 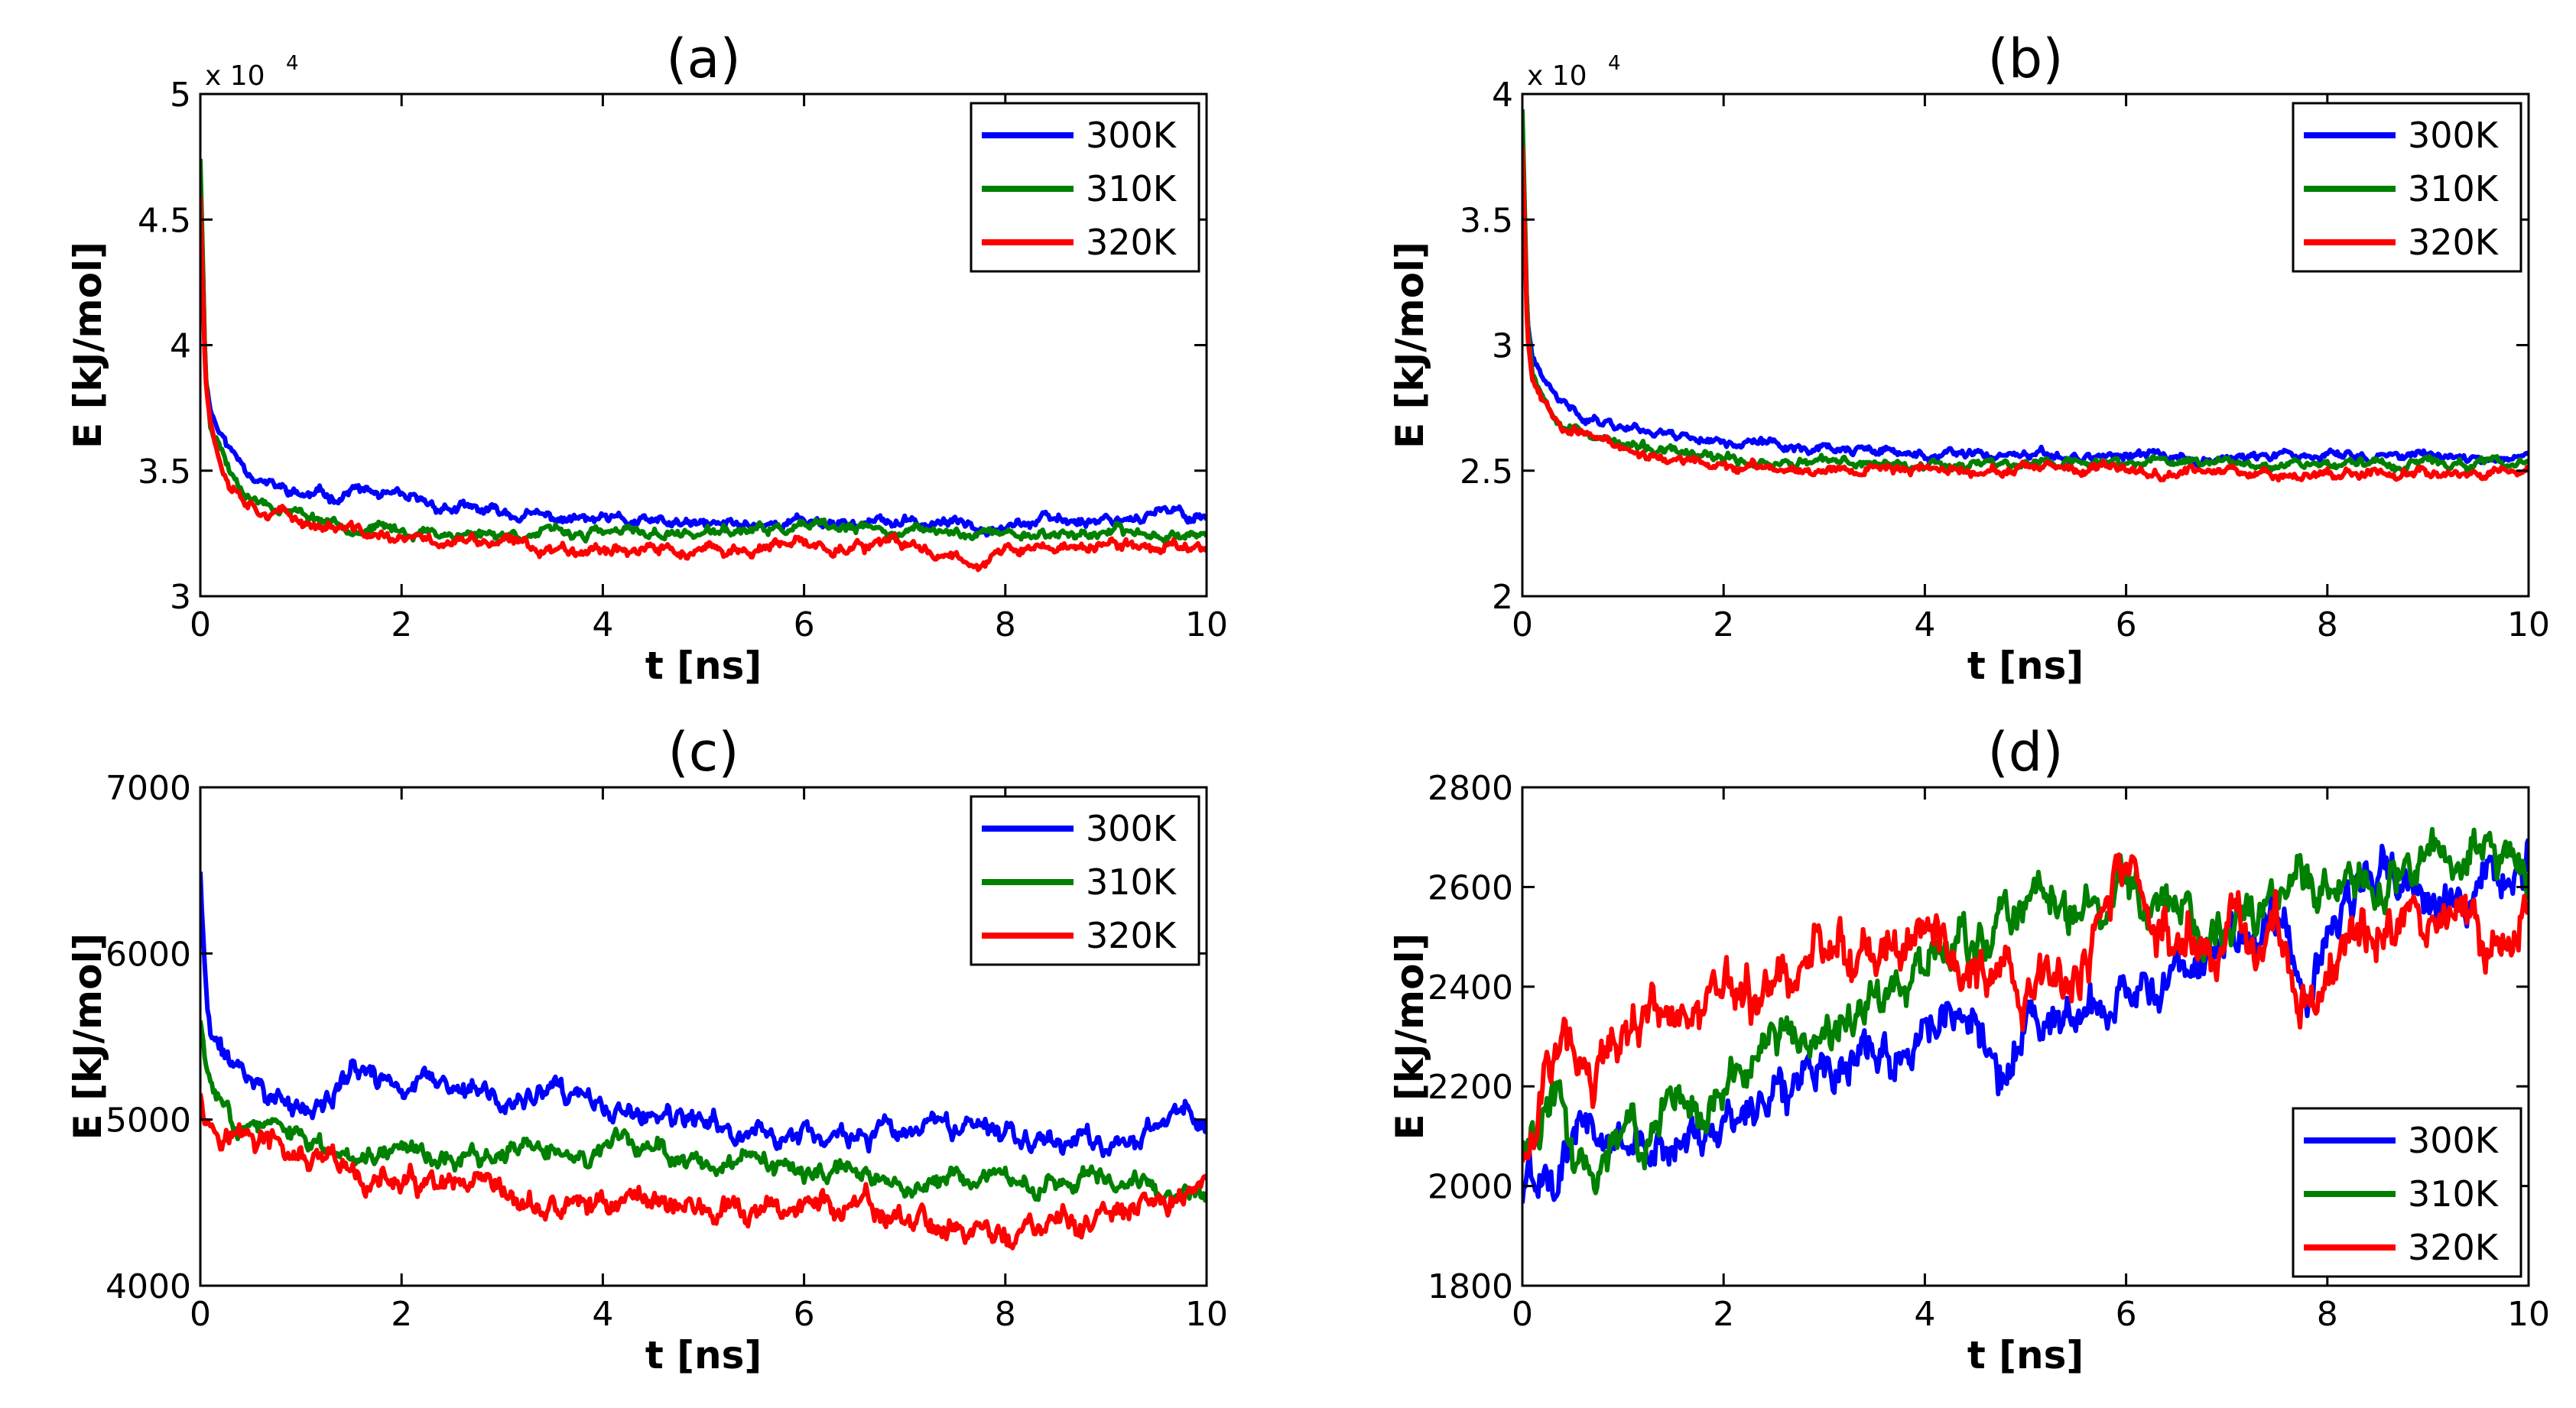 I want to click on y-tick-label: 2800, so click(x=1471, y=788).